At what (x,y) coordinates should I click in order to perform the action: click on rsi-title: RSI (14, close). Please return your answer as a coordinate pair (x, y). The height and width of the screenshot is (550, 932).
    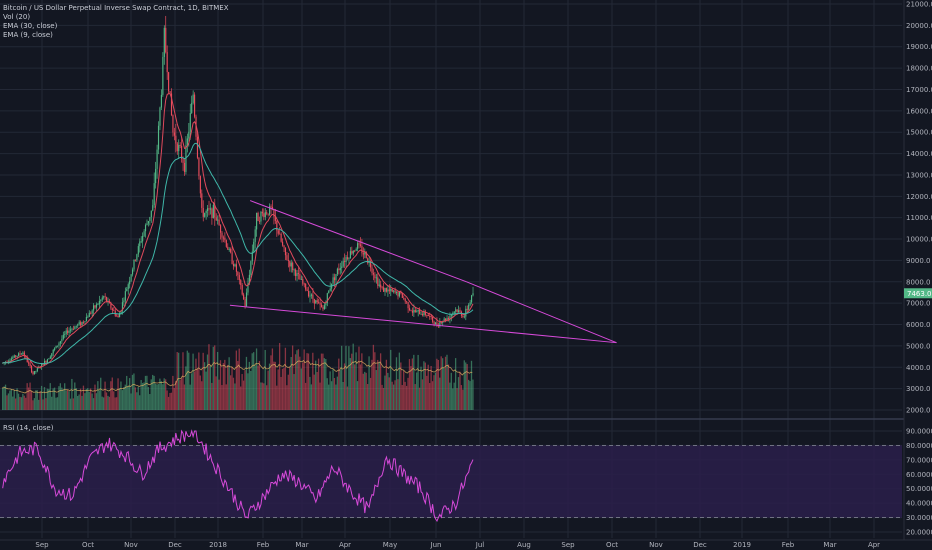
    Looking at the image, I should click on (28, 428).